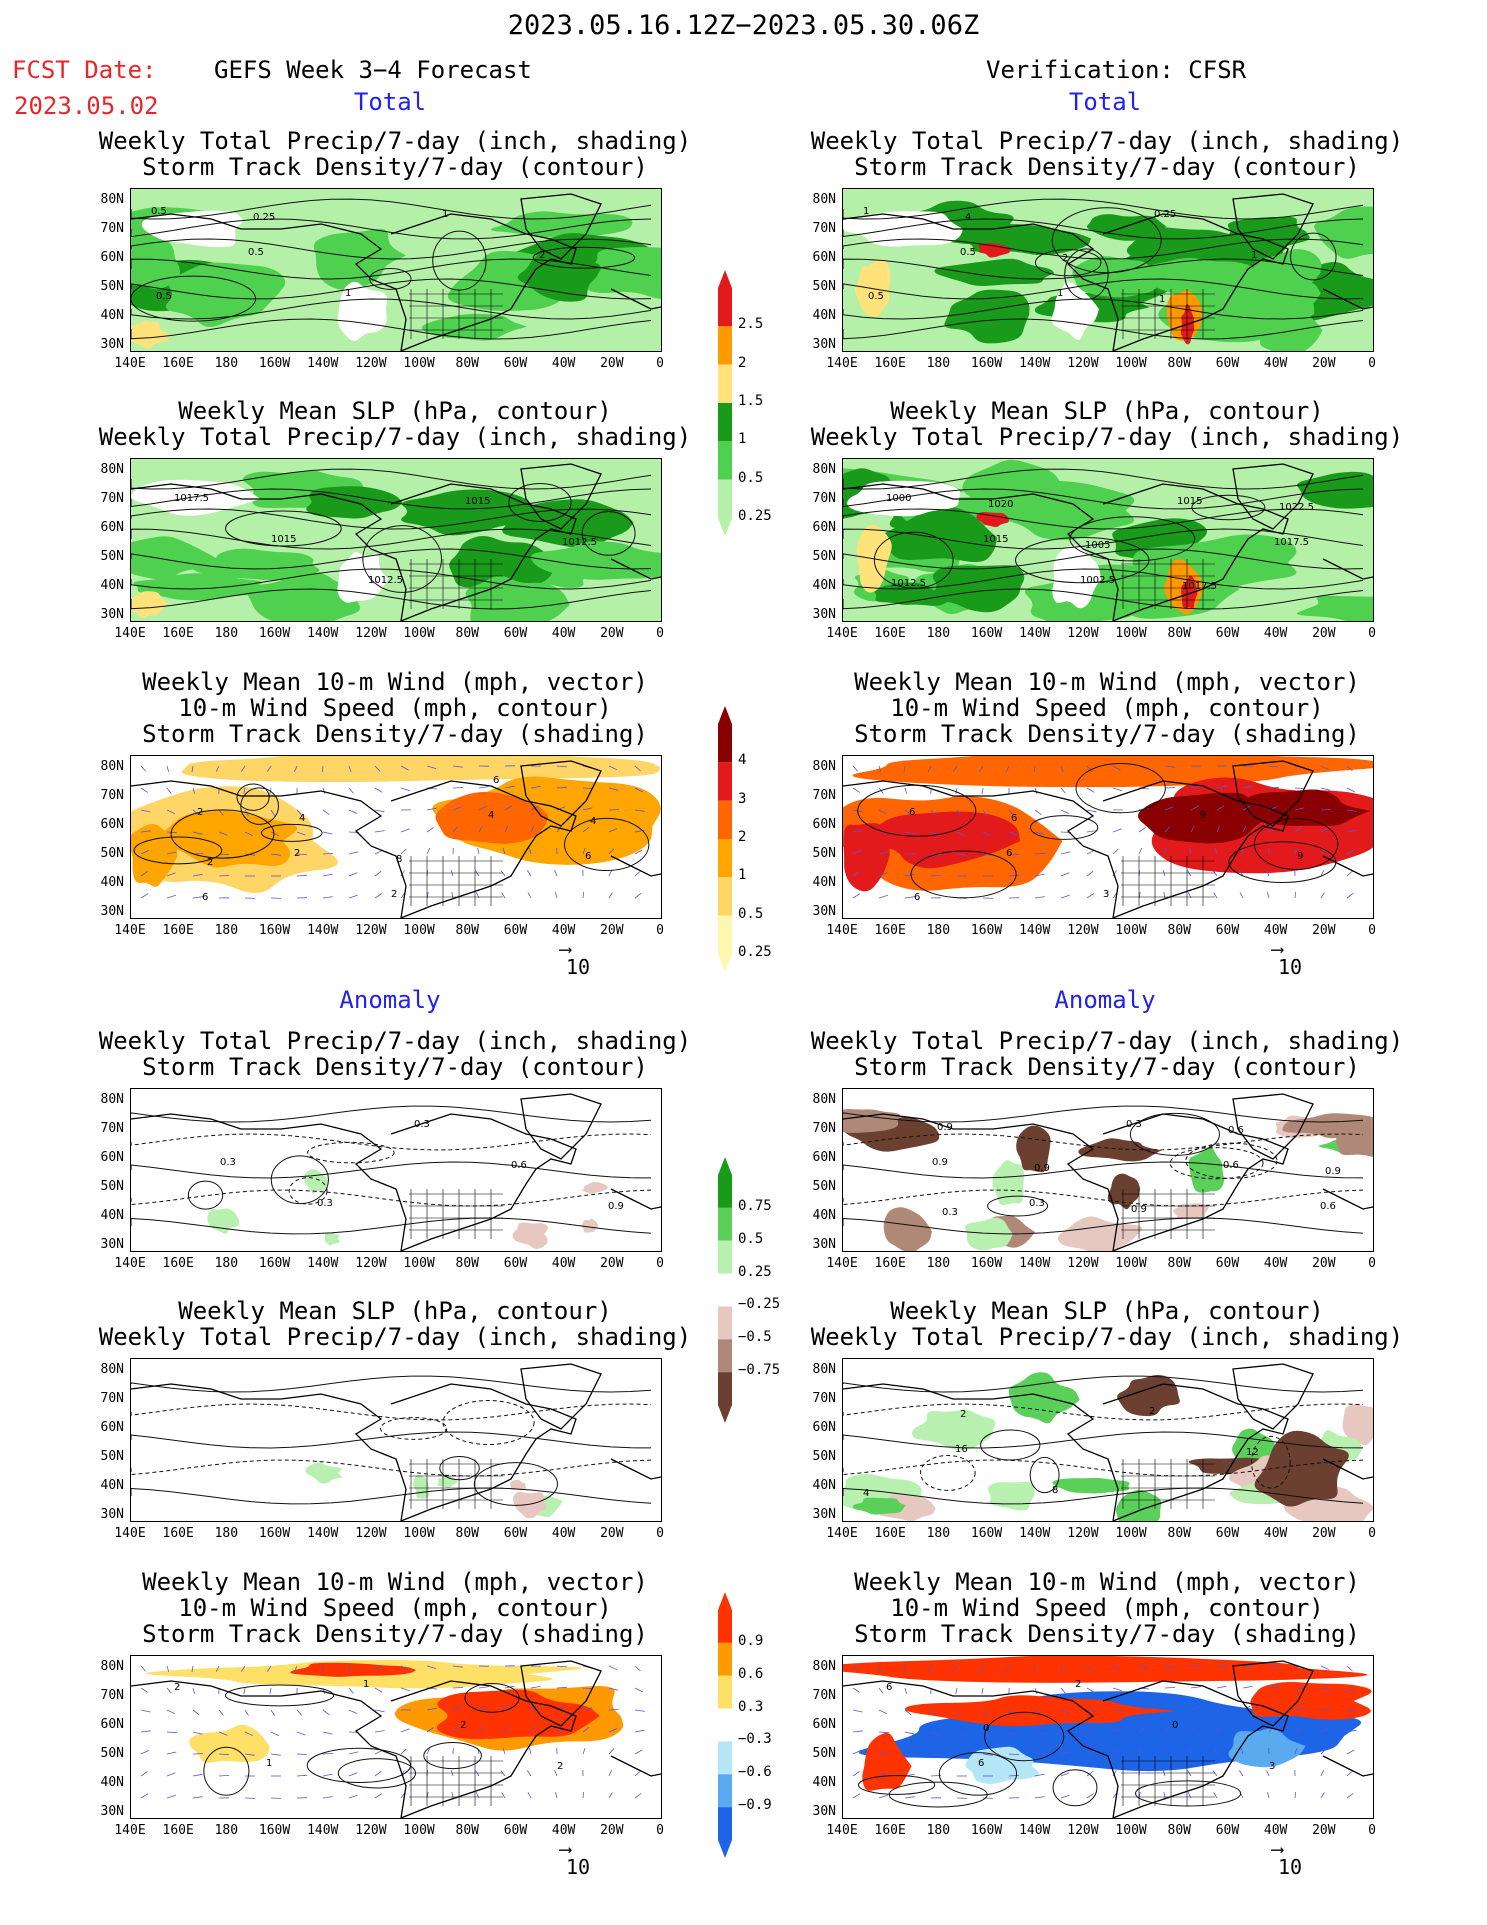 The height and width of the screenshot is (1925, 1487). What do you see at coordinates (742, 362) in the screenshot?
I see `colorbar-label: 2` at bounding box center [742, 362].